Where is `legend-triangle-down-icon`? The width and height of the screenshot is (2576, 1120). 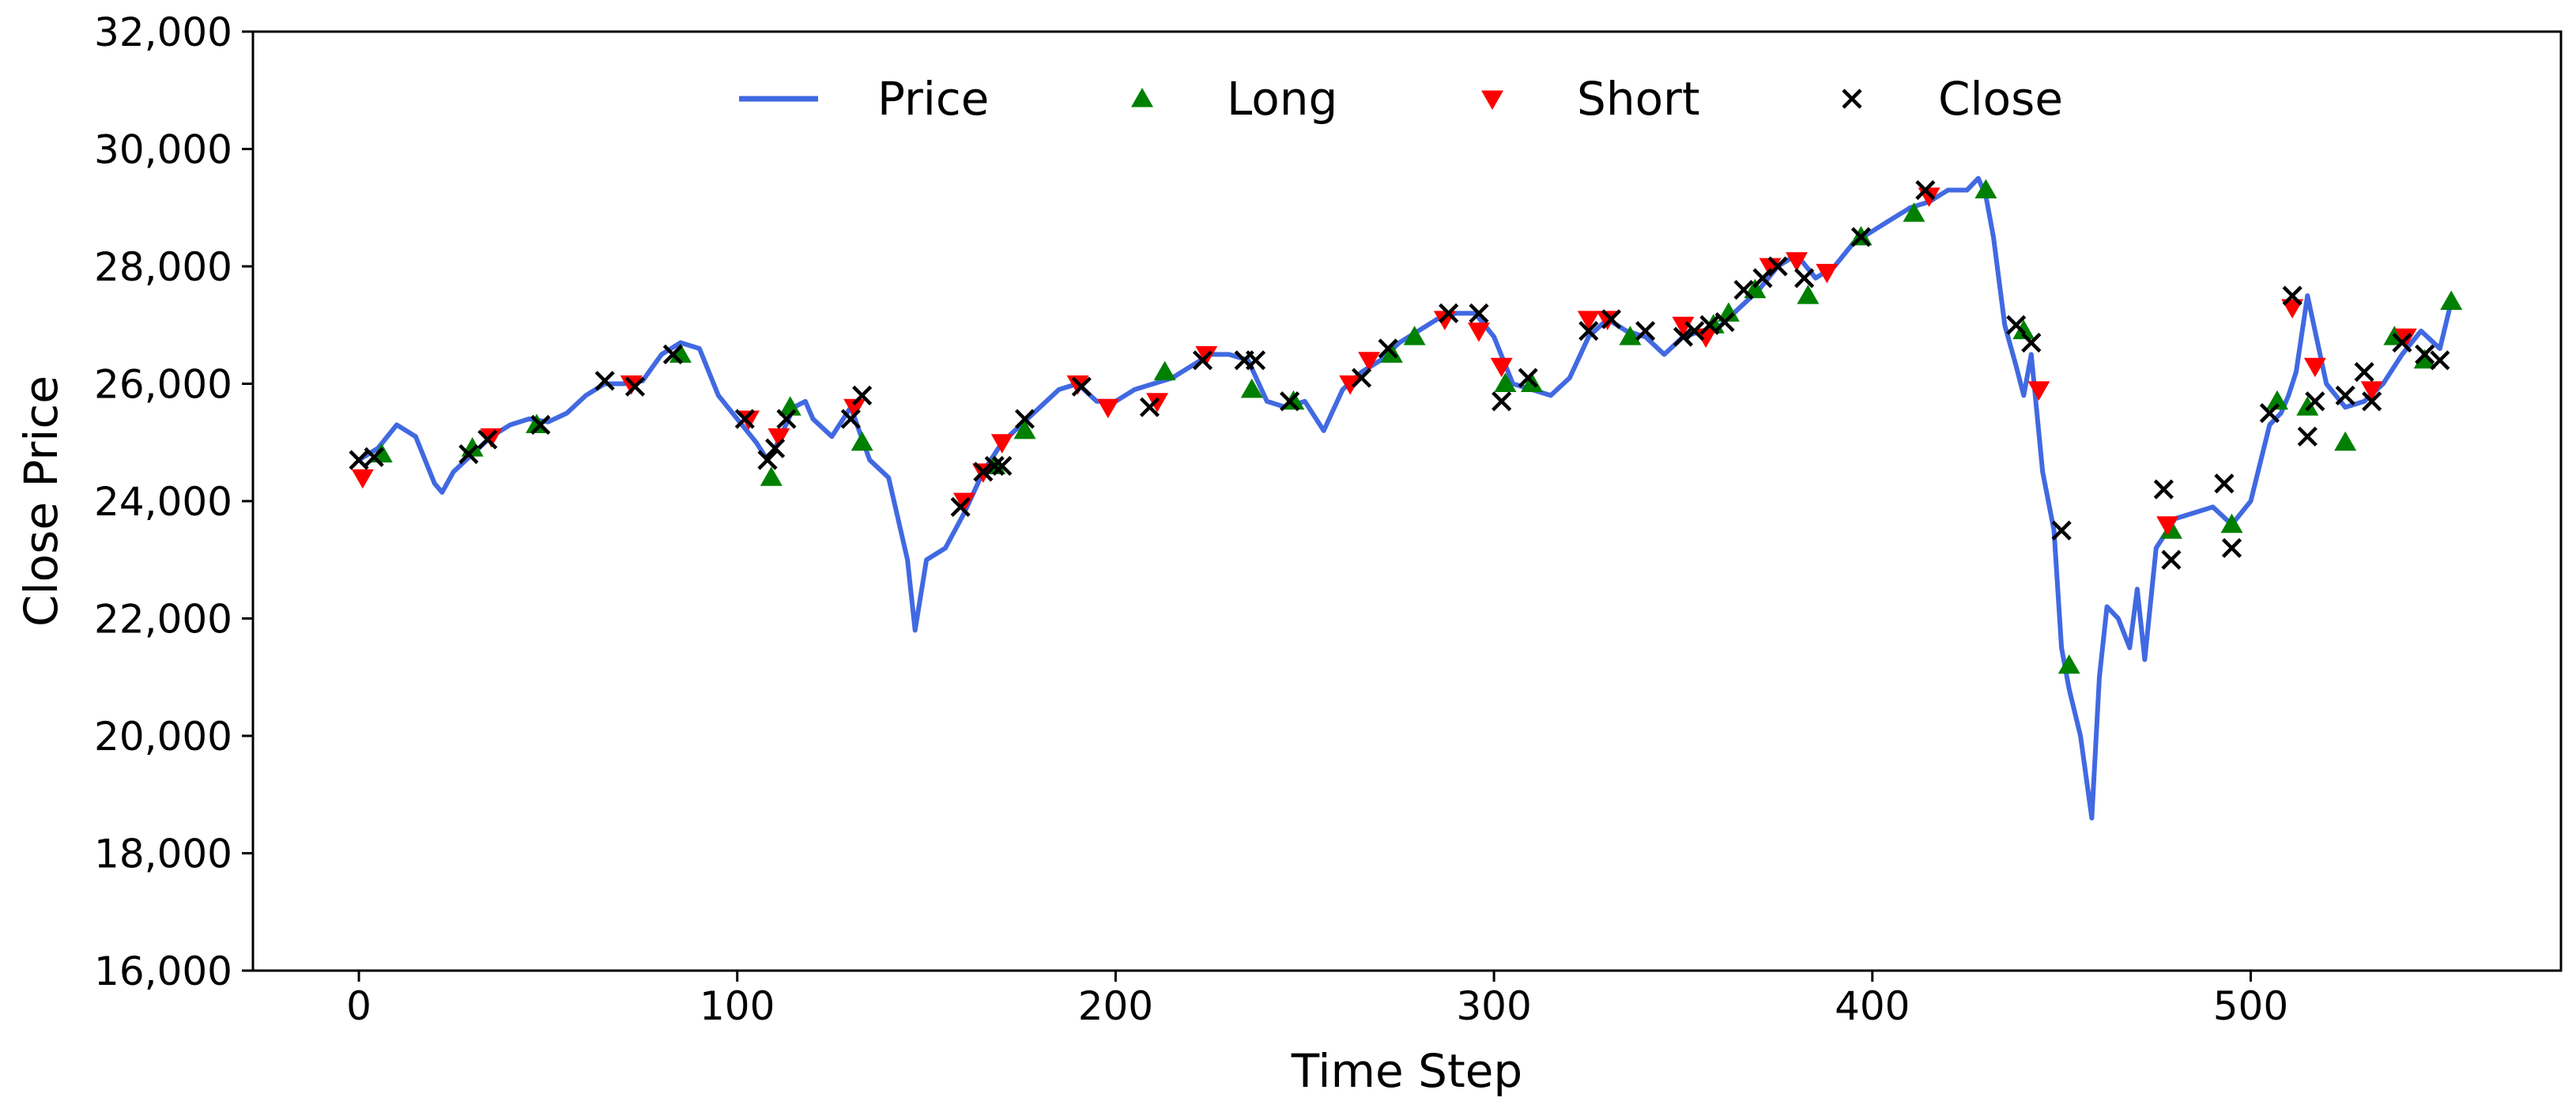
legend-triangle-down-icon is located at coordinates (1492, 100).